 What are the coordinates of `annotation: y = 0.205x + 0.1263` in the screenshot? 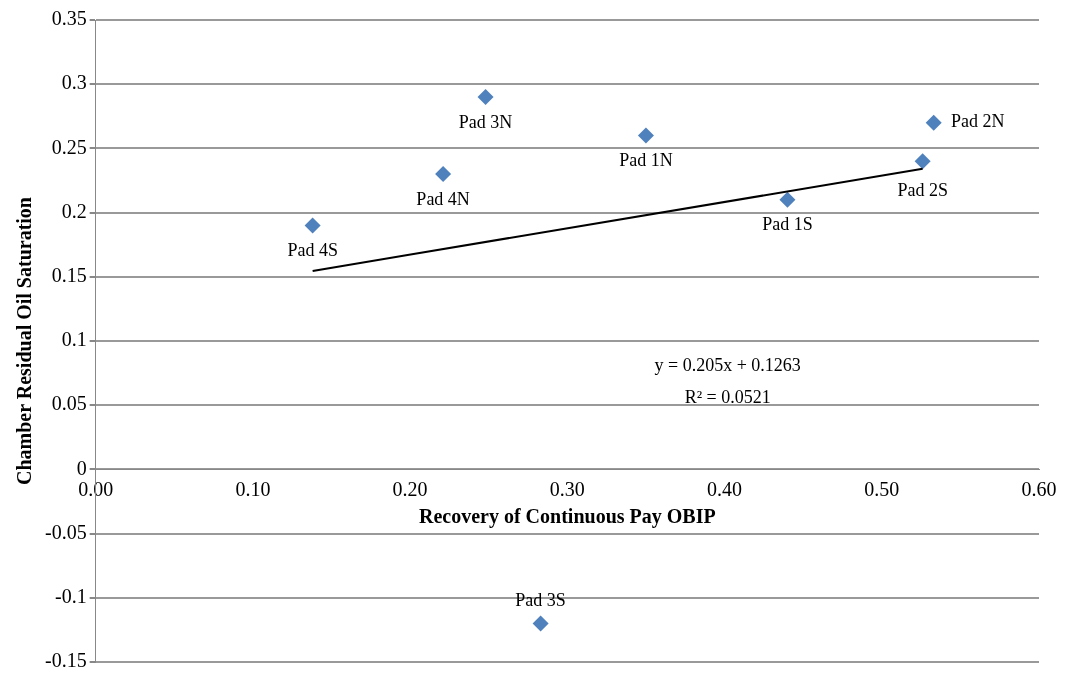 It's located at (727, 365).